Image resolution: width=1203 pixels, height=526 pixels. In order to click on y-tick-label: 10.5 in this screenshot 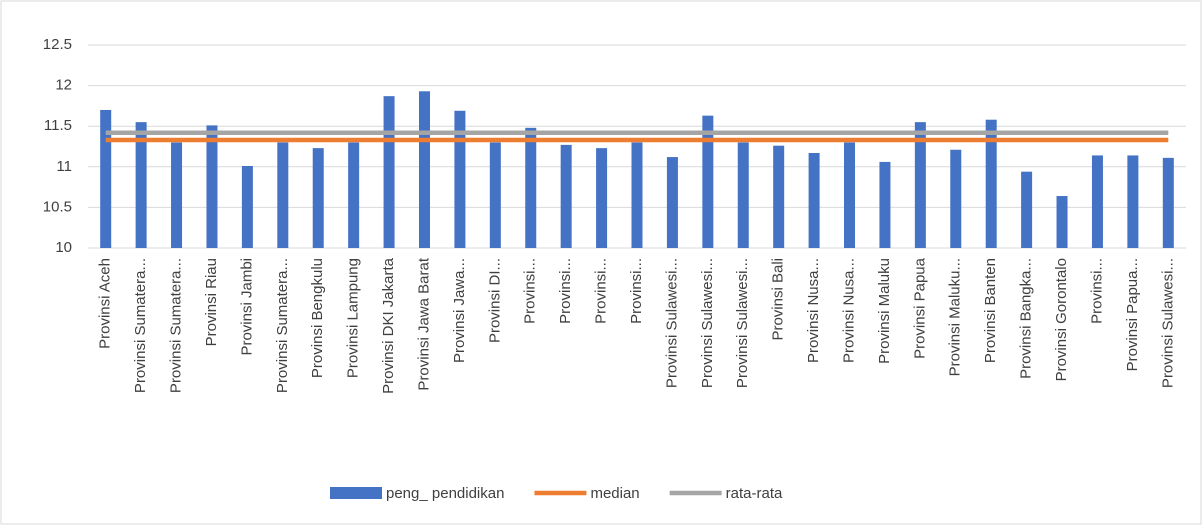, I will do `click(57, 206)`.